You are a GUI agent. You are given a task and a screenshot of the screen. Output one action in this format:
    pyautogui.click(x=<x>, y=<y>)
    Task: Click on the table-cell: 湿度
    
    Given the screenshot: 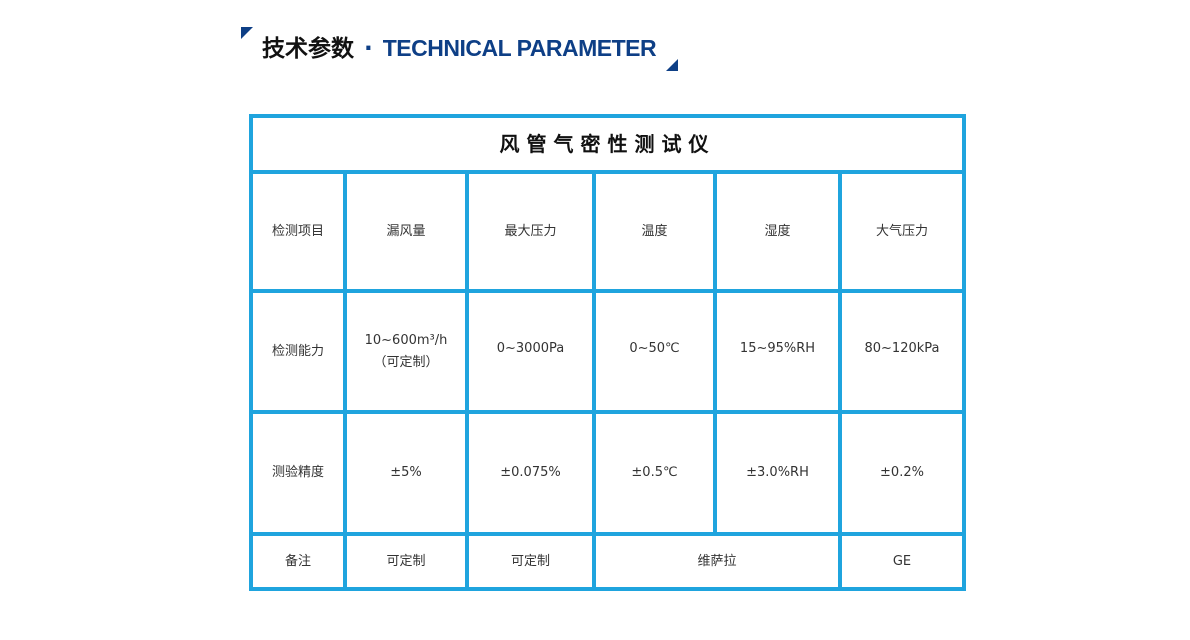 What is the action you would take?
    pyautogui.click(x=777, y=231)
    